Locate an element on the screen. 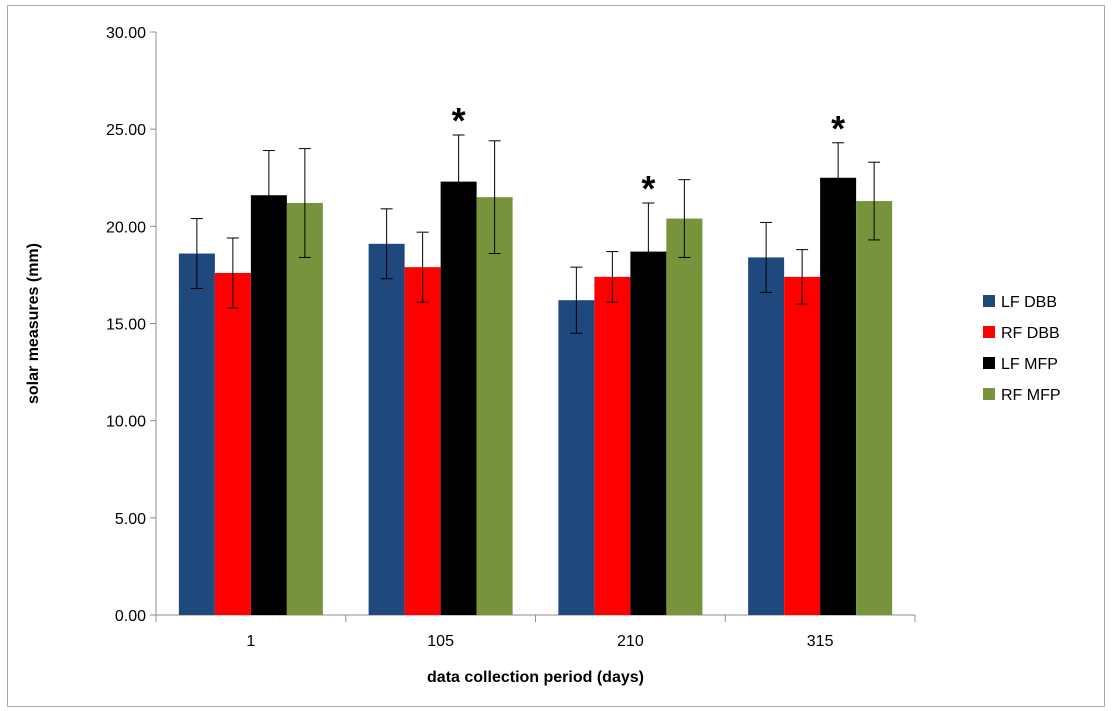 This screenshot has height=711, width=1112. y-tick-label: 0.00 is located at coordinates (130, 616).